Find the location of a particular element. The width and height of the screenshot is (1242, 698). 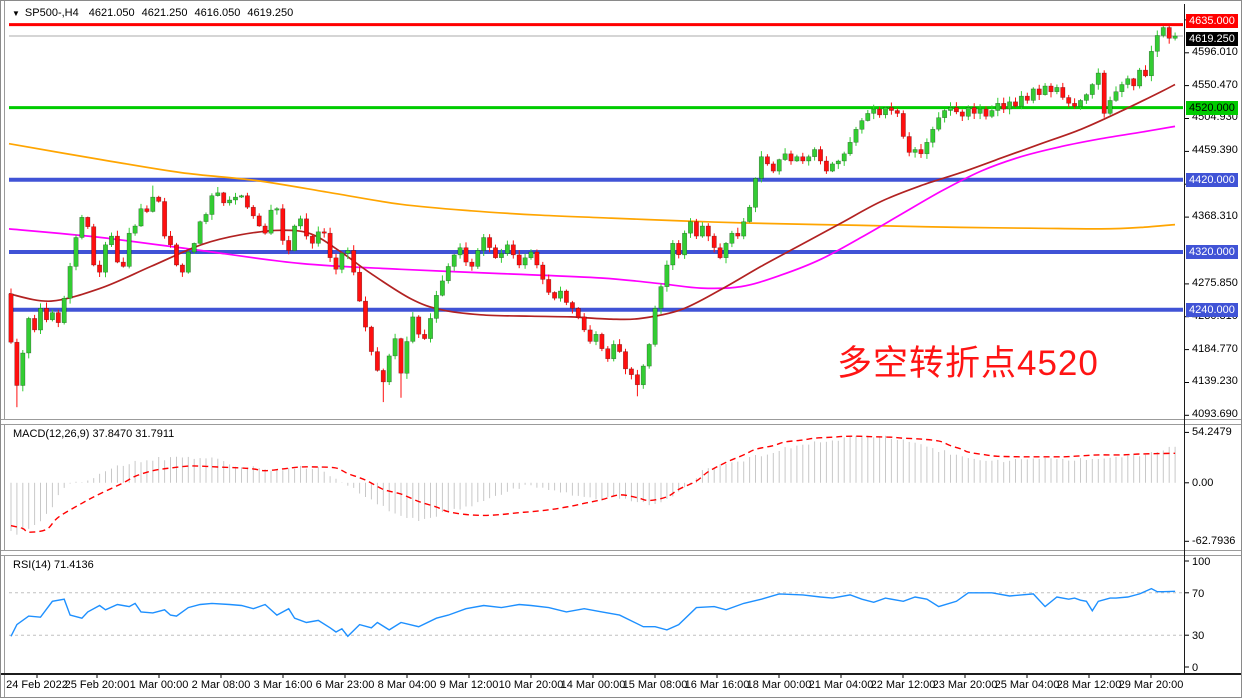

time-axis-label: 2 Mar 08:00 is located at coordinates (221, 685).